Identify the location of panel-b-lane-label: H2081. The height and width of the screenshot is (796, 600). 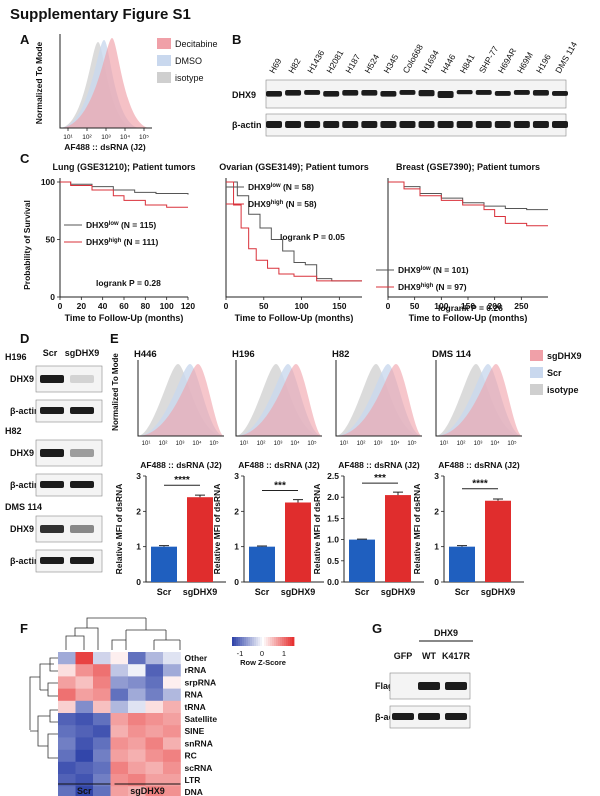
(334, 61).